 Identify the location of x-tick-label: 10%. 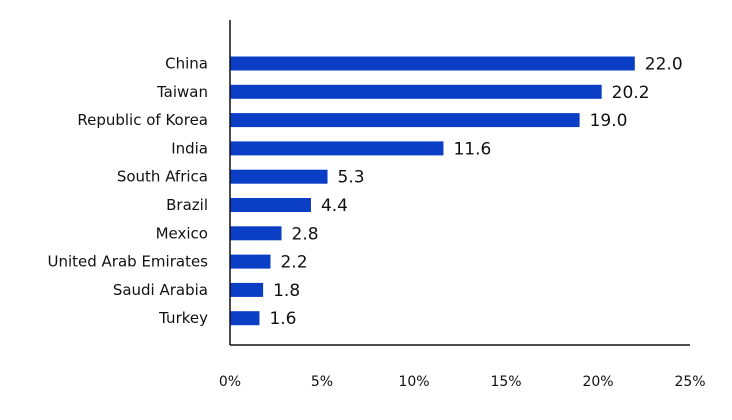
(413, 382).